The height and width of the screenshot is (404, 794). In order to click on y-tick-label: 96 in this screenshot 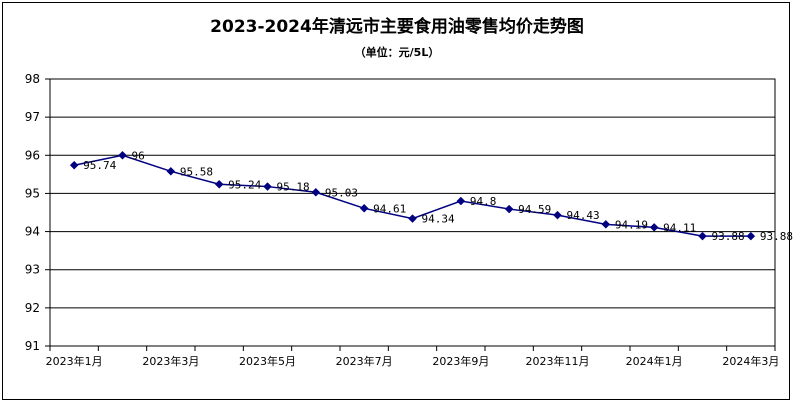, I will do `click(32, 155)`.